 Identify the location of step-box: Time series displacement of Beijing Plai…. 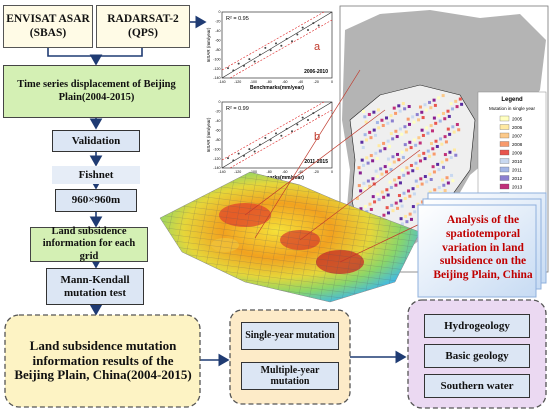
(96, 91).